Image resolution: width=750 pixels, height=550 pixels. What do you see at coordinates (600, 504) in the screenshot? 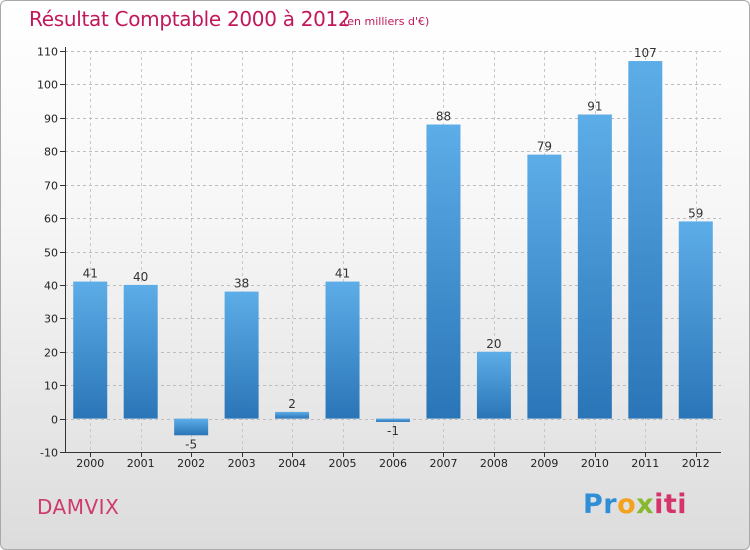
I see `logo-part: Pr` at bounding box center [600, 504].